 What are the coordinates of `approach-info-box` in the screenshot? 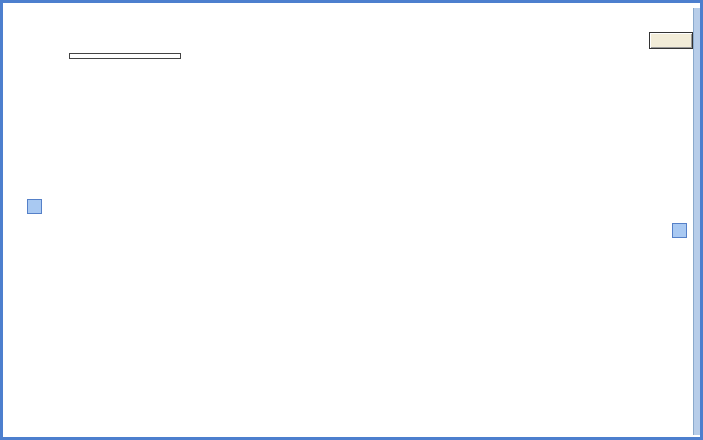 It's located at (125, 56).